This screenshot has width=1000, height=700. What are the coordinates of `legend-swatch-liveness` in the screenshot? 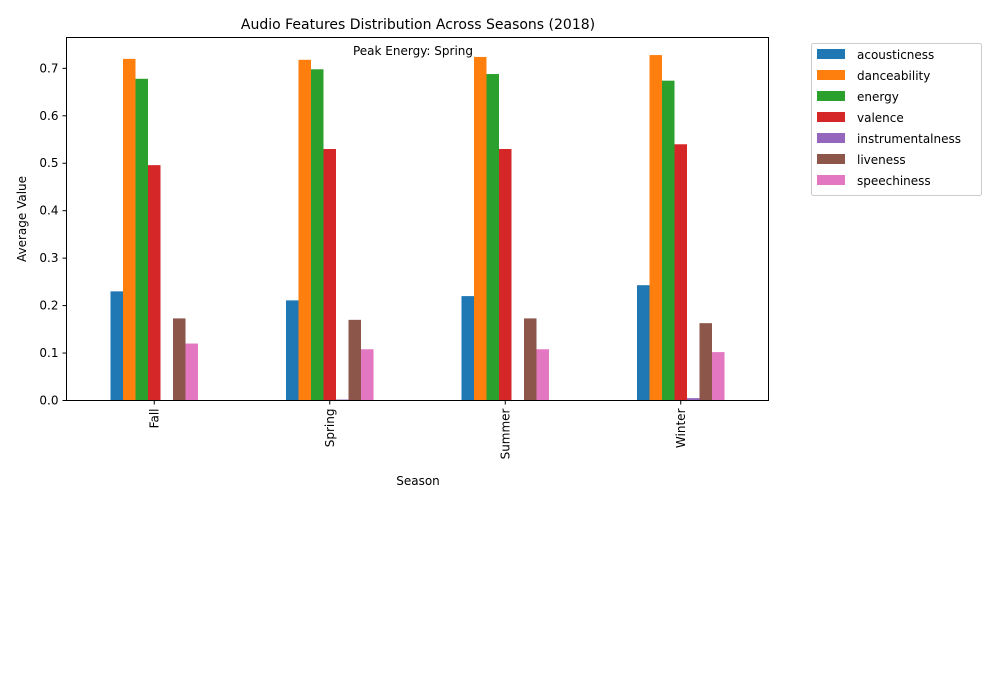 It's located at (831, 159).